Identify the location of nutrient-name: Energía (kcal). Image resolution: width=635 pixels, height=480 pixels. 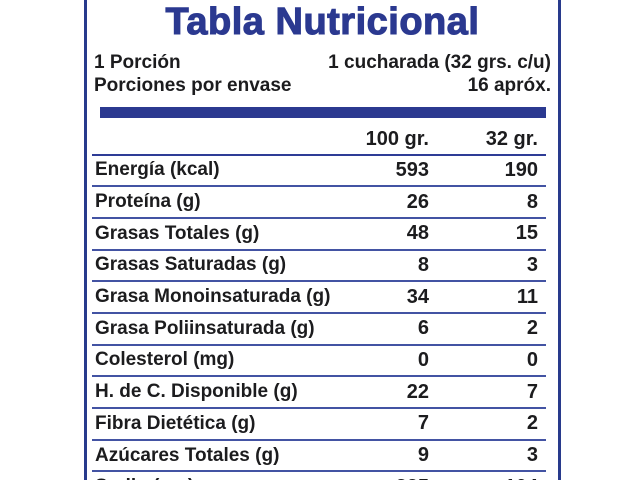
(157, 170).